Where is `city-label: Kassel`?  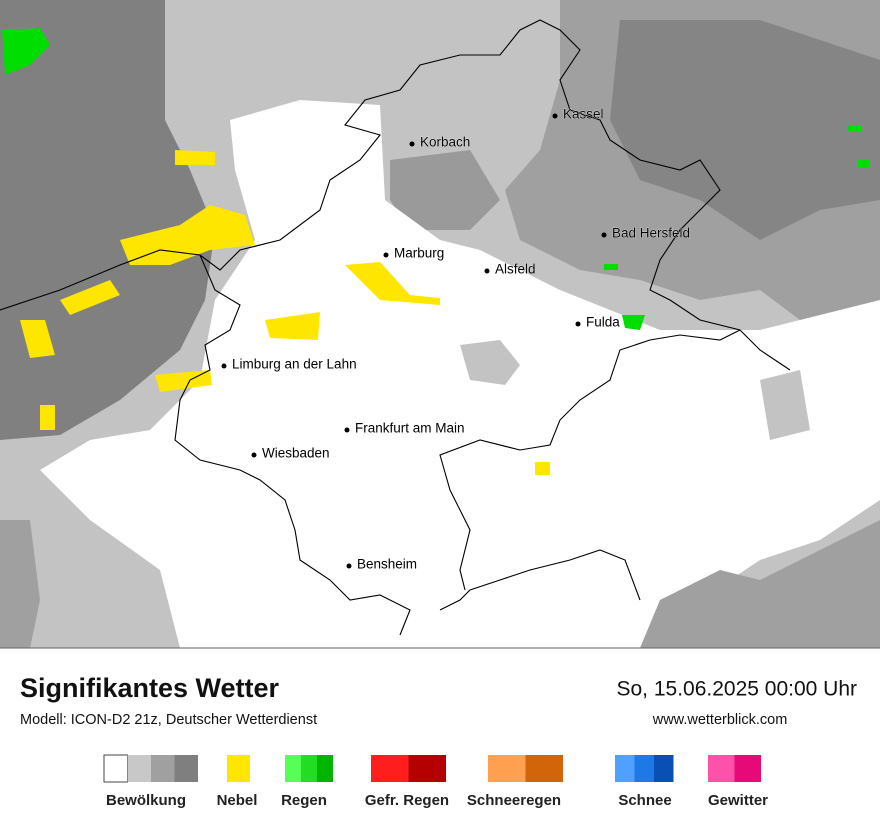
city-label: Kassel is located at coordinates (583, 114).